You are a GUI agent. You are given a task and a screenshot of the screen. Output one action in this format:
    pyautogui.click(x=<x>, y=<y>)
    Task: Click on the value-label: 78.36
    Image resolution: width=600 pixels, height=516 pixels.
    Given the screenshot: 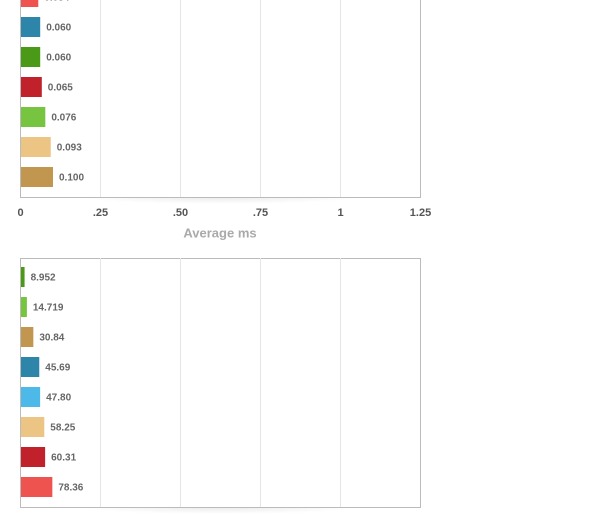 What is the action you would take?
    pyautogui.click(x=70, y=488)
    